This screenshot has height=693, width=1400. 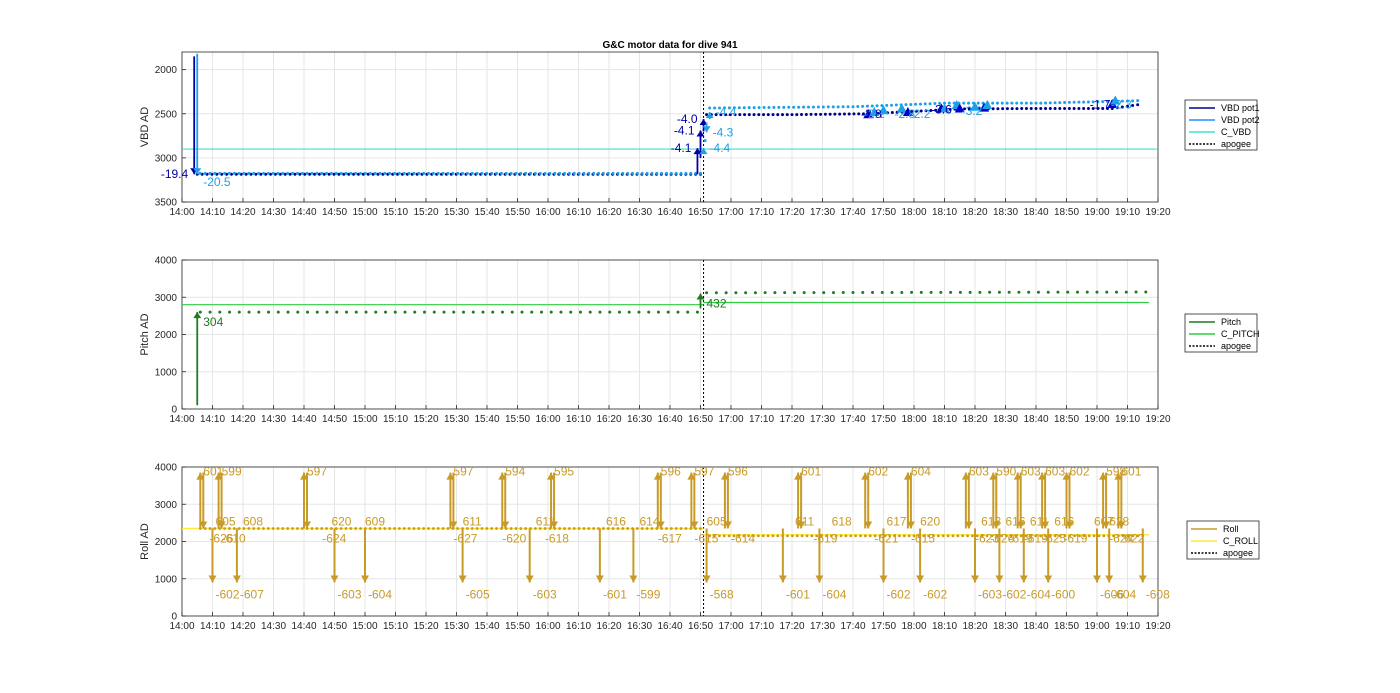 I want to click on x-tick-label: 15:20, so click(x=425, y=626).